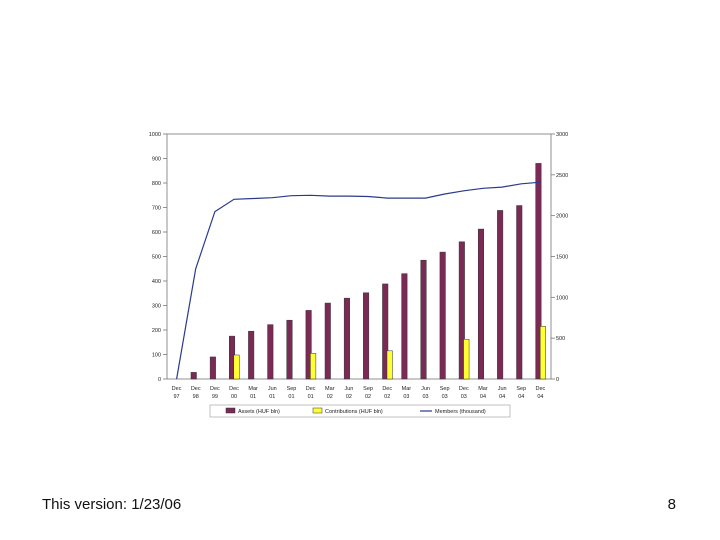 Image resolution: width=720 pixels, height=540 pixels. I want to click on right-tick-label: 3000, so click(562, 135).